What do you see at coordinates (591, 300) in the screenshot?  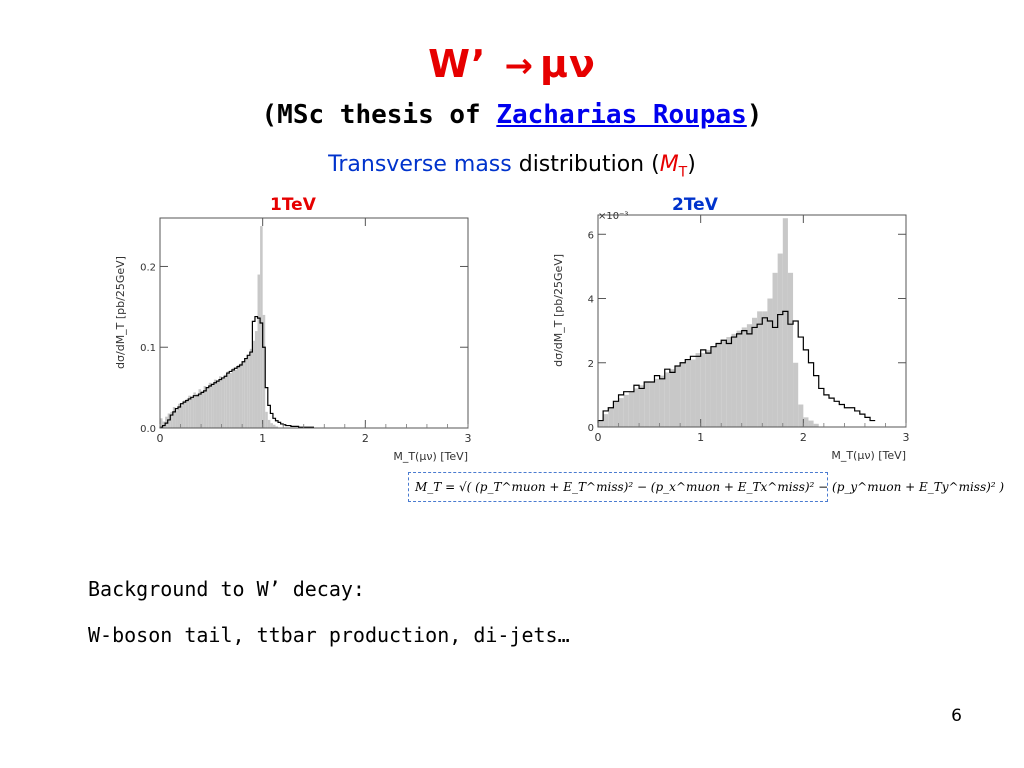 I see `y-tick-label: 4` at bounding box center [591, 300].